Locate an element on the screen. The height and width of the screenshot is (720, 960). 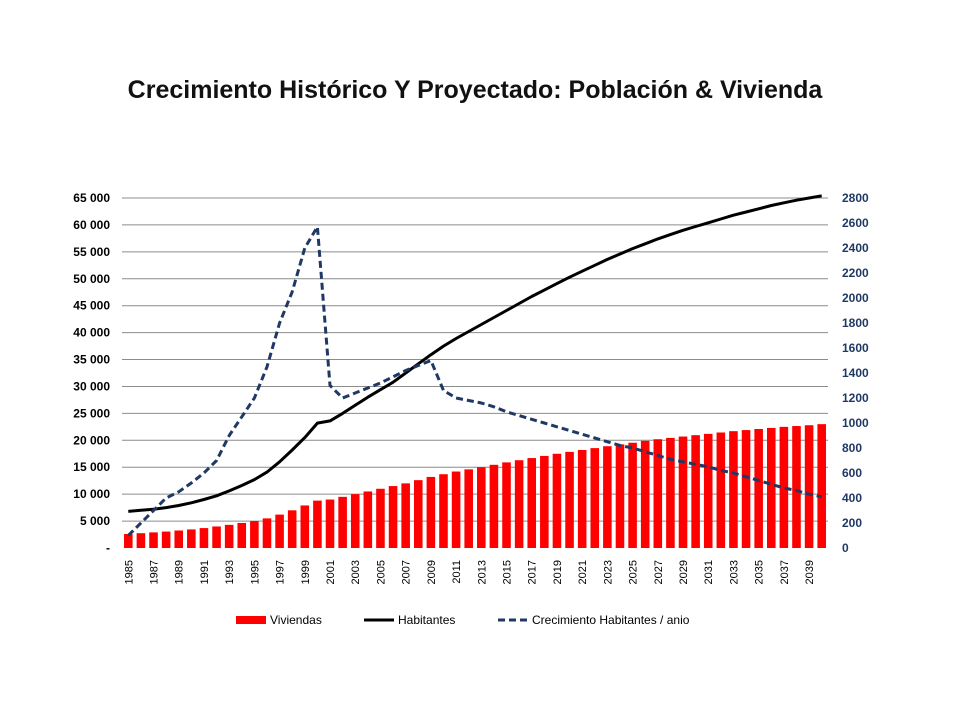
x-tick-label: 1985 is located at coordinates (129, 572).